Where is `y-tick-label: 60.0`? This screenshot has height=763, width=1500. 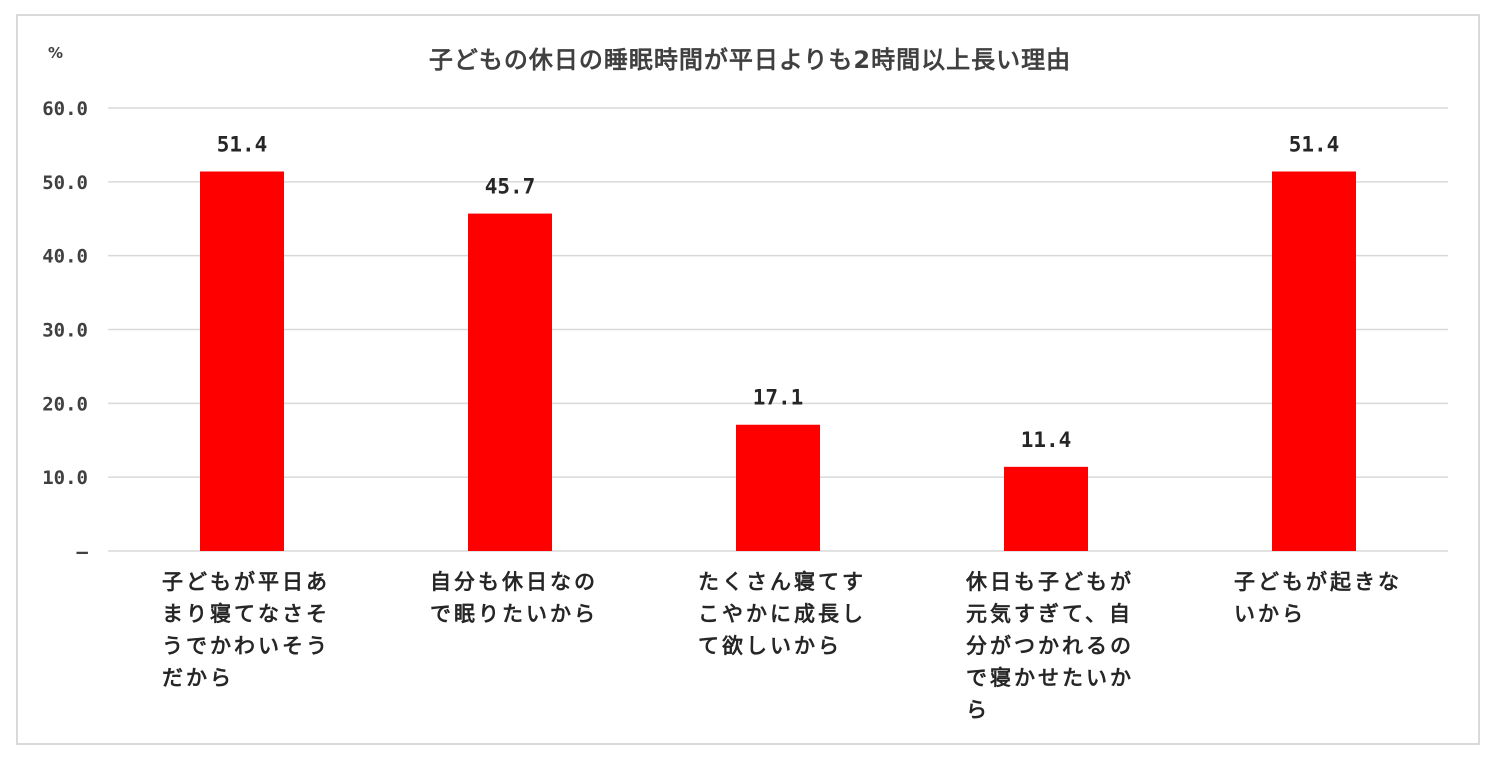 y-tick-label: 60.0 is located at coordinates (65, 109).